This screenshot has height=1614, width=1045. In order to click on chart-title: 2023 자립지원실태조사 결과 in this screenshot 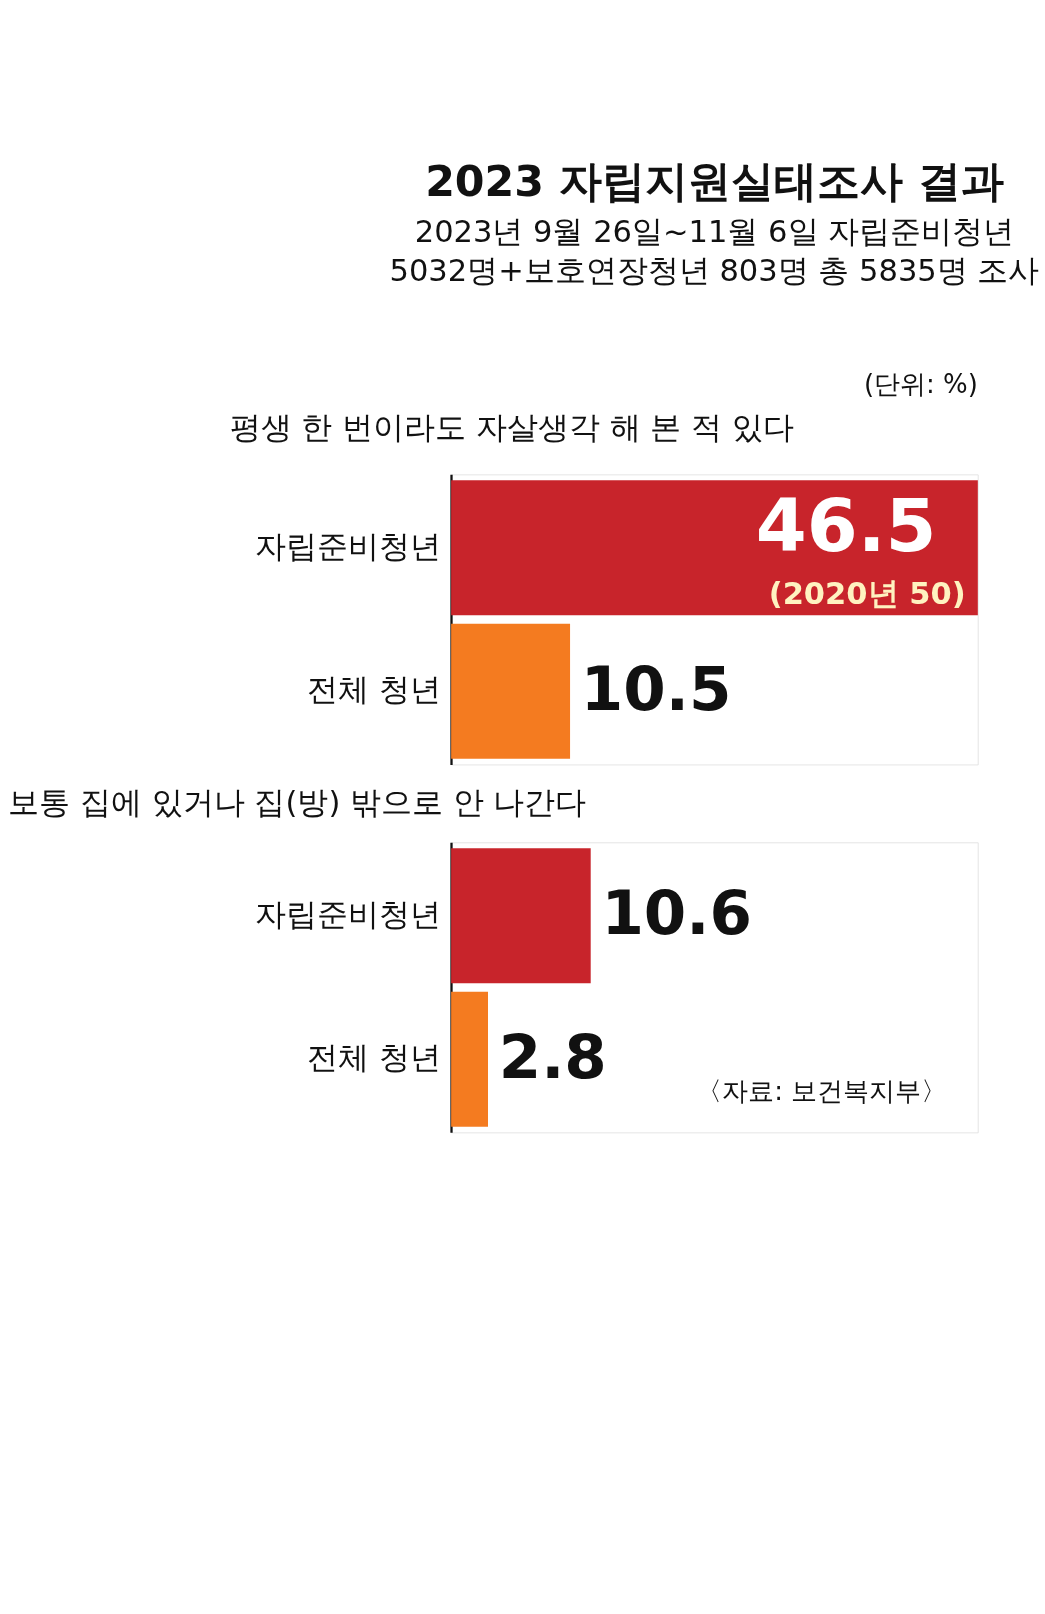, I will do `click(714, 180)`.